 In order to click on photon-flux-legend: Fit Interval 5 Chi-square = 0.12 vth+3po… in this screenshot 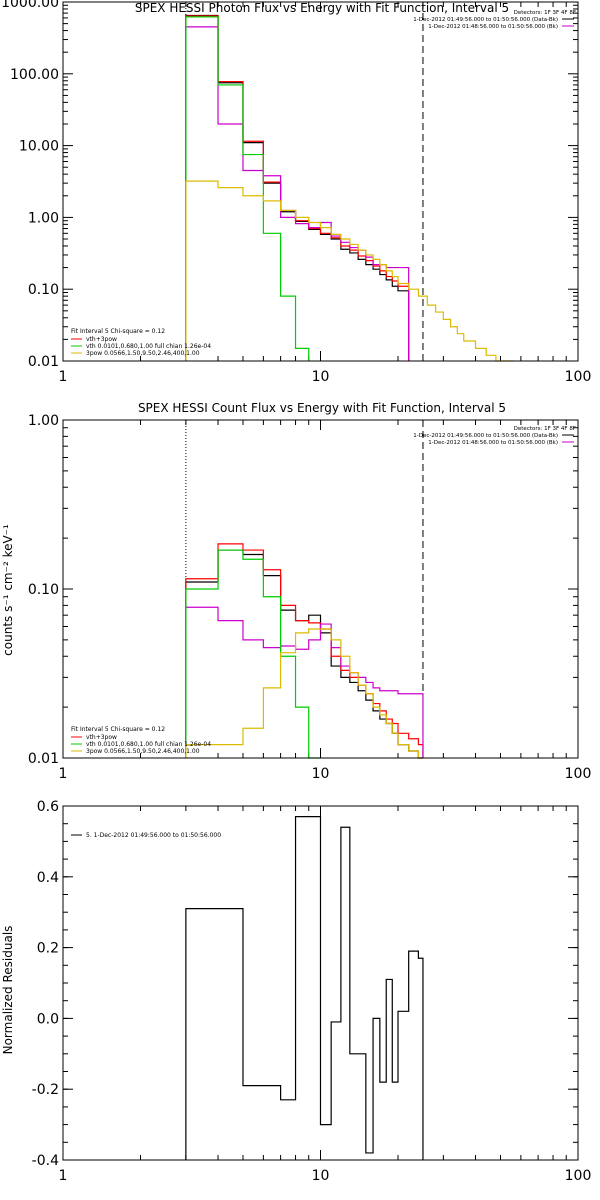, I will do `click(141, 342)`.